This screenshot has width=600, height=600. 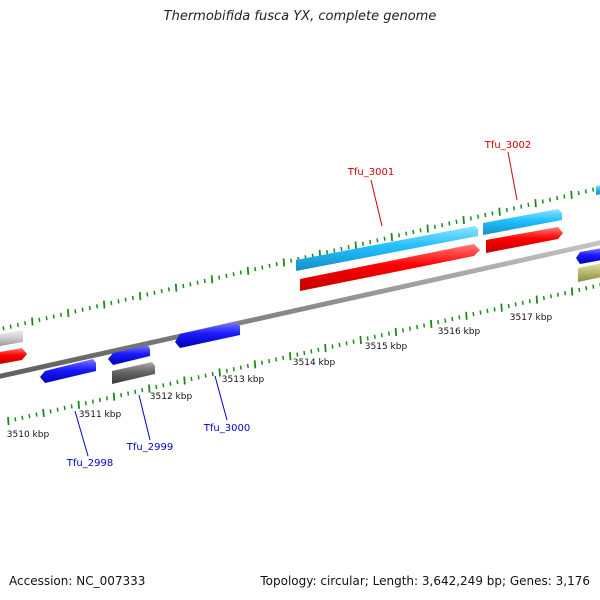 What do you see at coordinates (226, 428) in the screenshot?
I see `gene-label-tfu-3000: Tfu_3000` at bounding box center [226, 428].